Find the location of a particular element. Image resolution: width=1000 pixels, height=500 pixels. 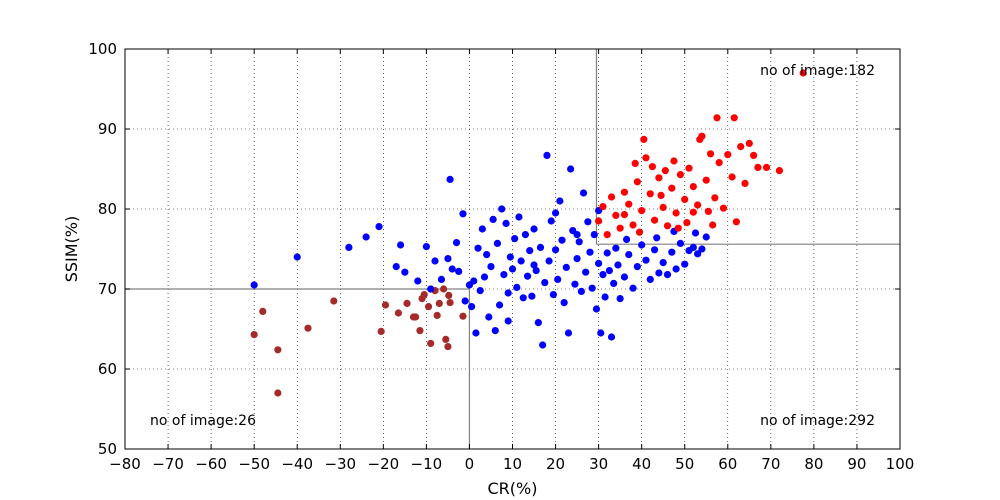

y-axis-label: SSIM(%) is located at coordinates (71, 249).